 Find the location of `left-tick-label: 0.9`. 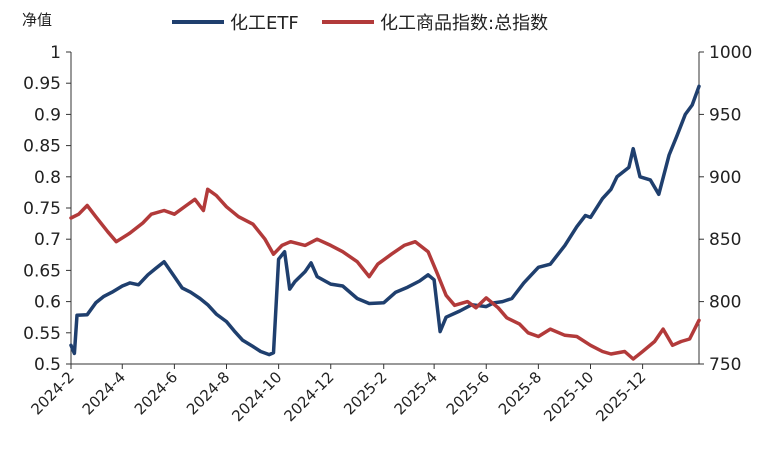

left-tick-label: 0.9 is located at coordinates (47, 115).